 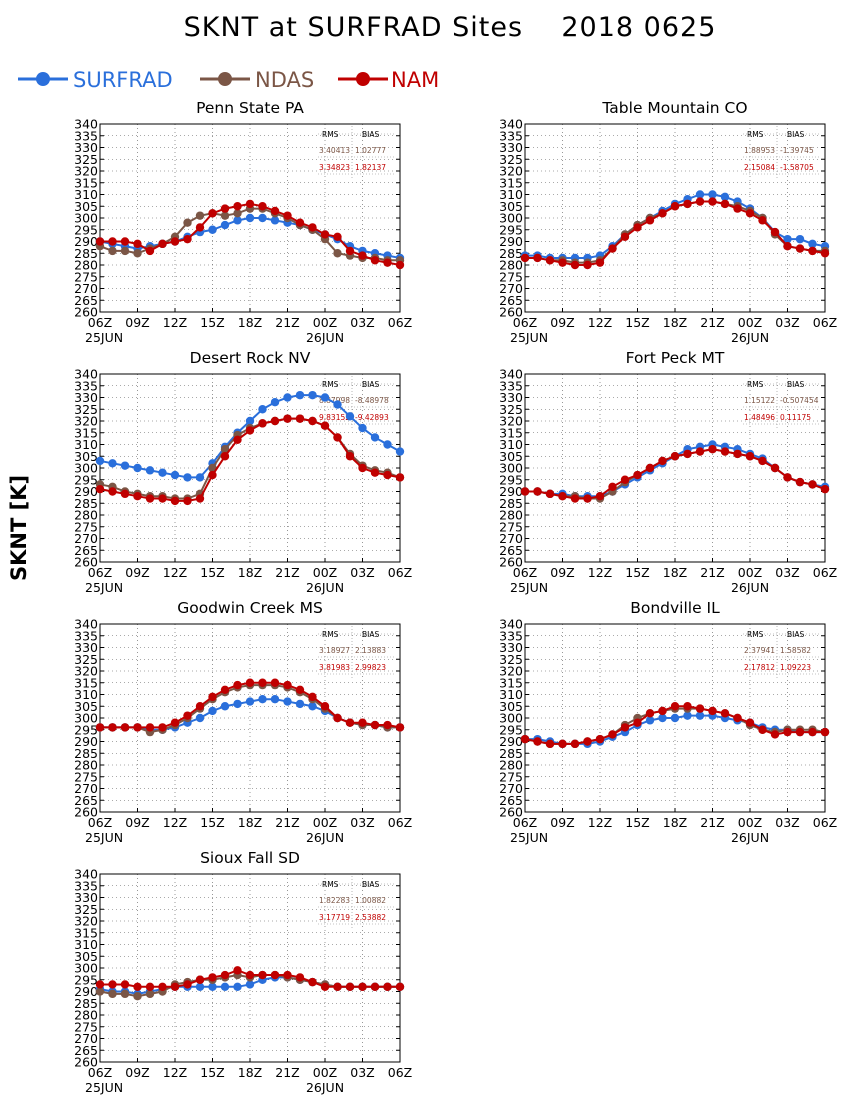 I want to click on date-label: 26JUN, so click(x=325, y=587).